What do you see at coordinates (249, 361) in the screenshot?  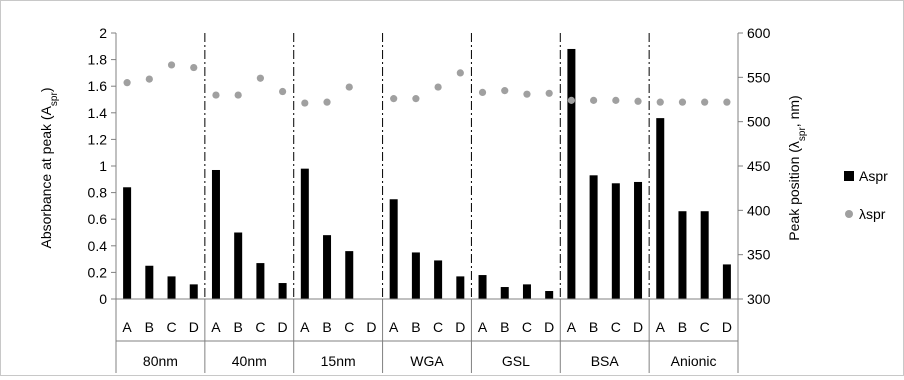 I see `group-label: 40nm` at bounding box center [249, 361].